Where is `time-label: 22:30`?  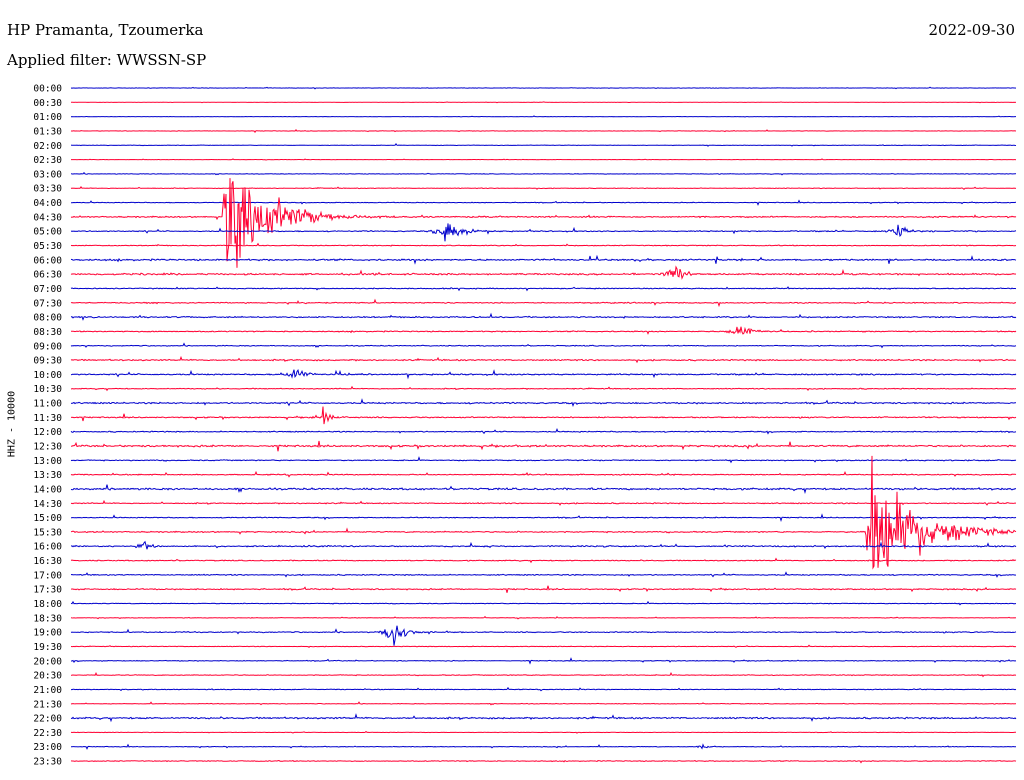
time-label: 22:30 is located at coordinates (47, 733).